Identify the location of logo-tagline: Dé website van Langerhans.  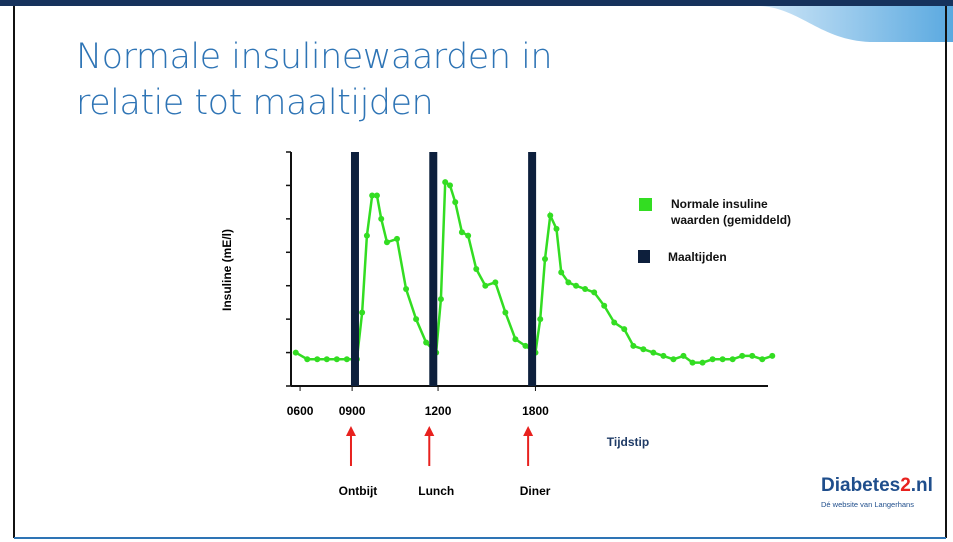
(867, 504).